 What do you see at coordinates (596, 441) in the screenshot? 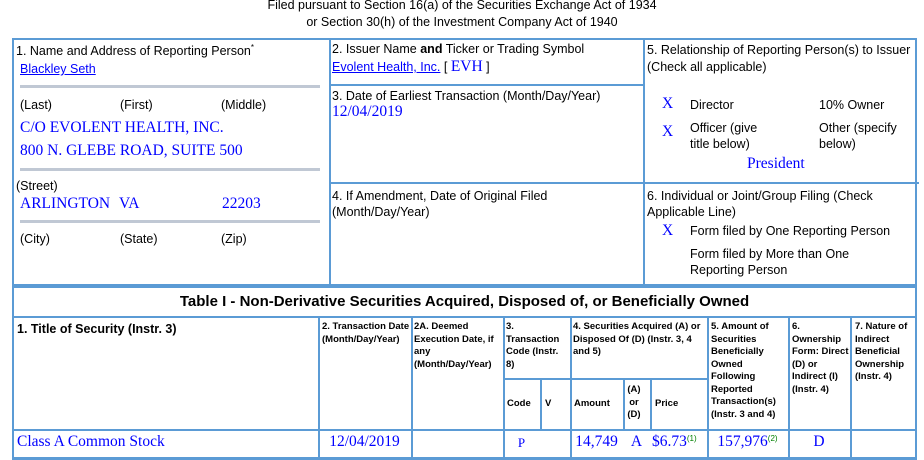
I see `amount: 14,749` at bounding box center [596, 441].